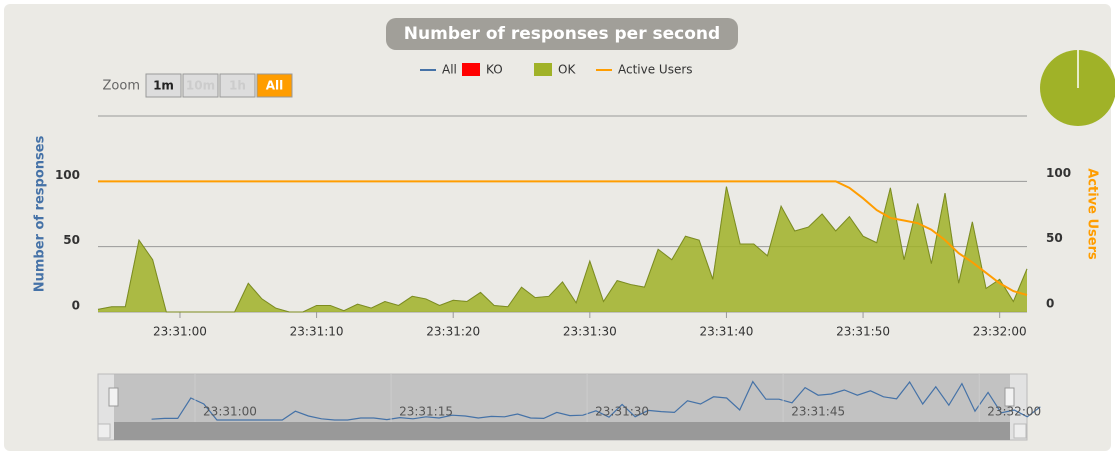 The width and height of the screenshot is (1115, 459). I want to click on navigator-tick-label: 23:31:30, so click(622, 412).